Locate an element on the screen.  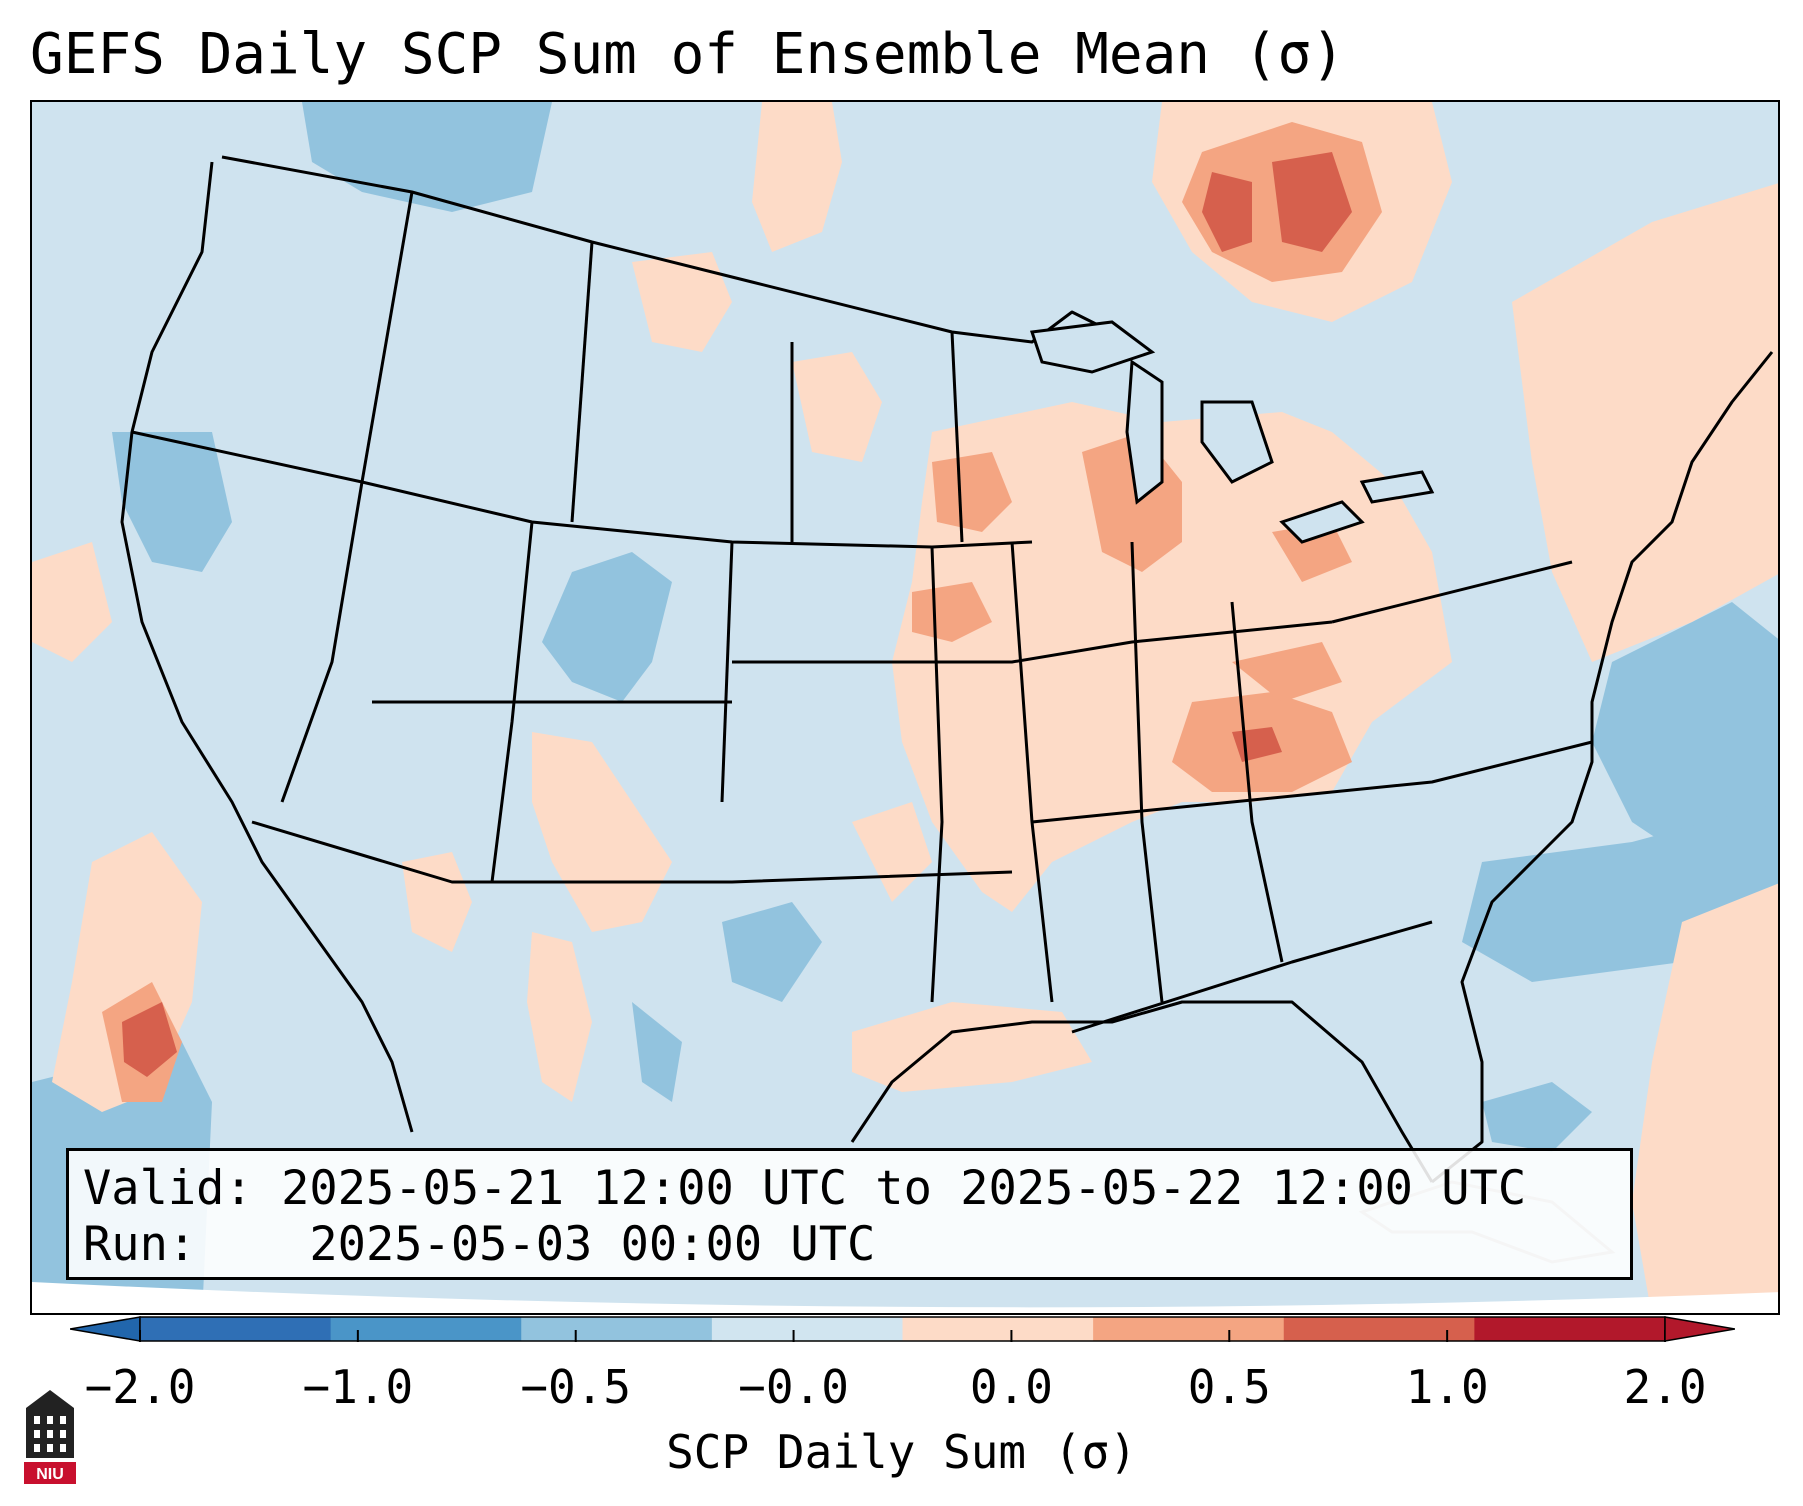
colorbar-extend-high is located at coordinates (1699, 1329).